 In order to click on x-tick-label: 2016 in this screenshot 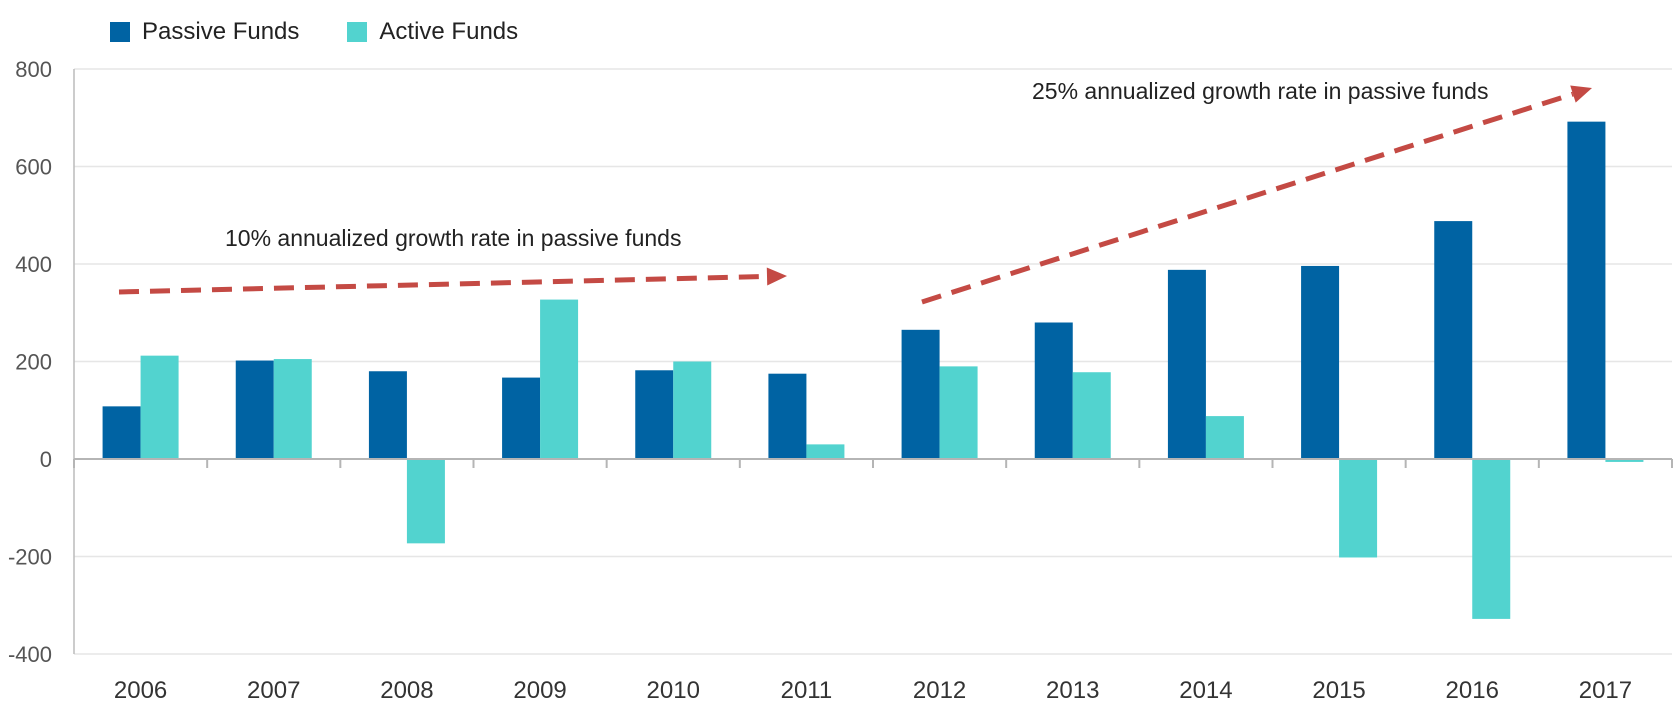, I will do `click(1472, 690)`.